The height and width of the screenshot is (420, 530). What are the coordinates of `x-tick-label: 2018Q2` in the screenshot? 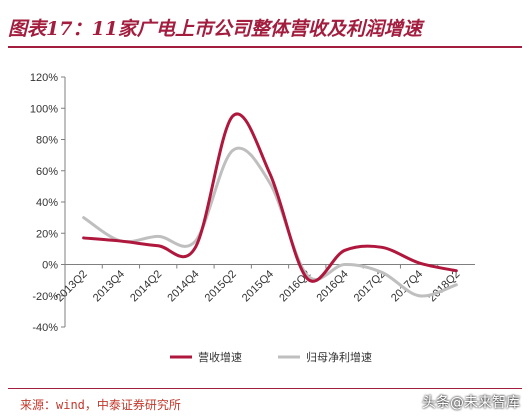 It's located at (444, 286).